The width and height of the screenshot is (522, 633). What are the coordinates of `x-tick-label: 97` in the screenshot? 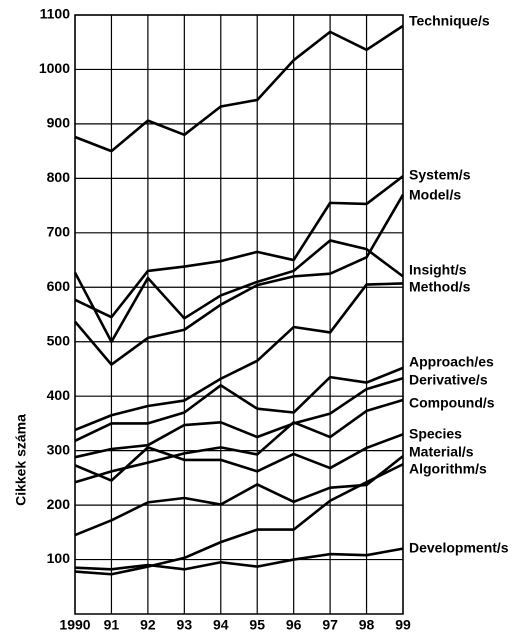 It's located at (330, 625).